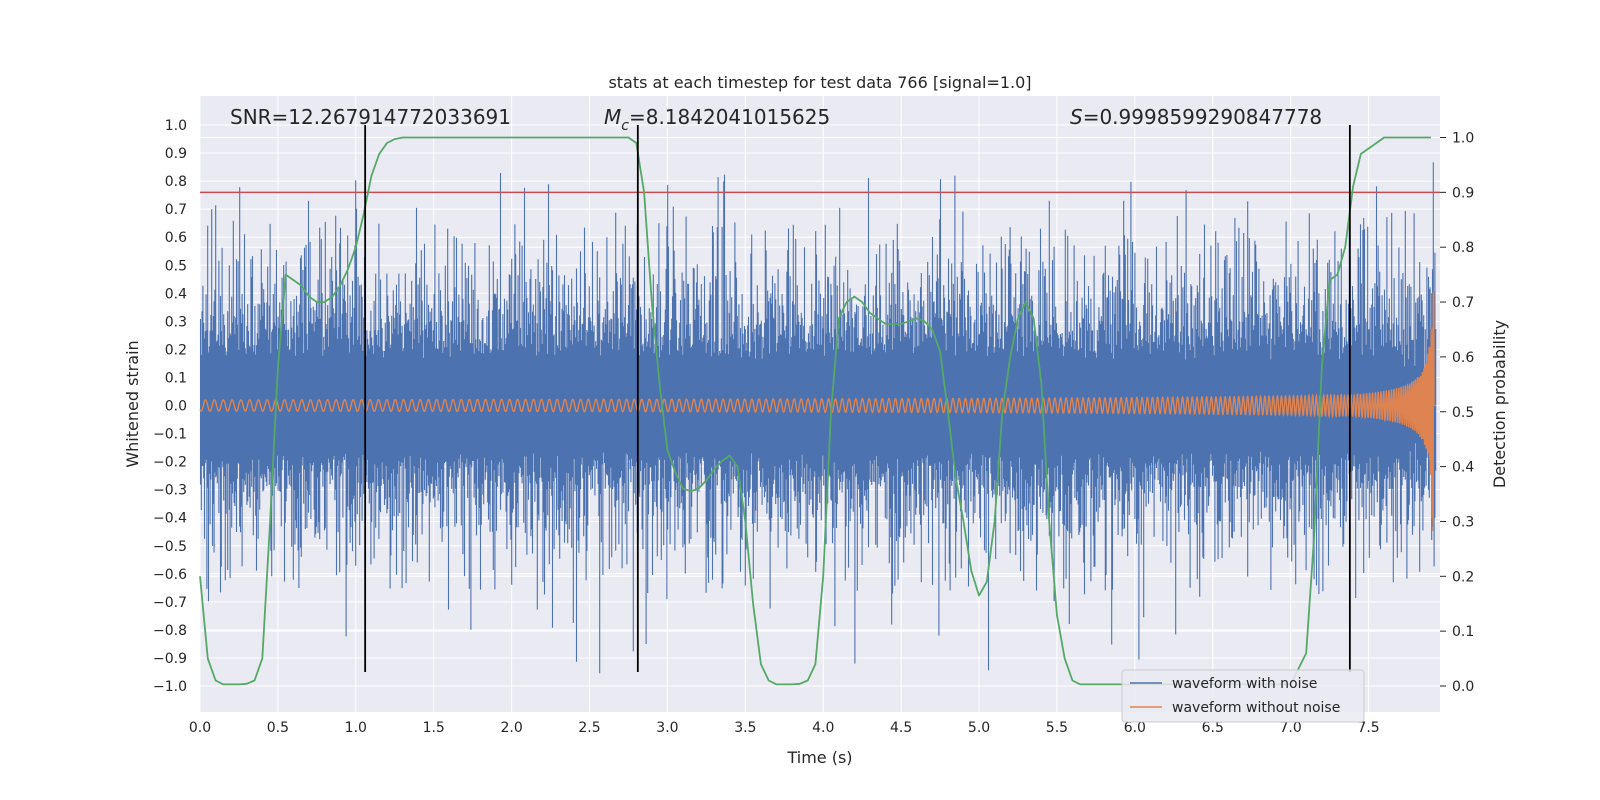  What do you see at coordinates (1213, 728) in the screenshot?
I see `x-tick-label: 6.5` at bounding box center [1213, 728].